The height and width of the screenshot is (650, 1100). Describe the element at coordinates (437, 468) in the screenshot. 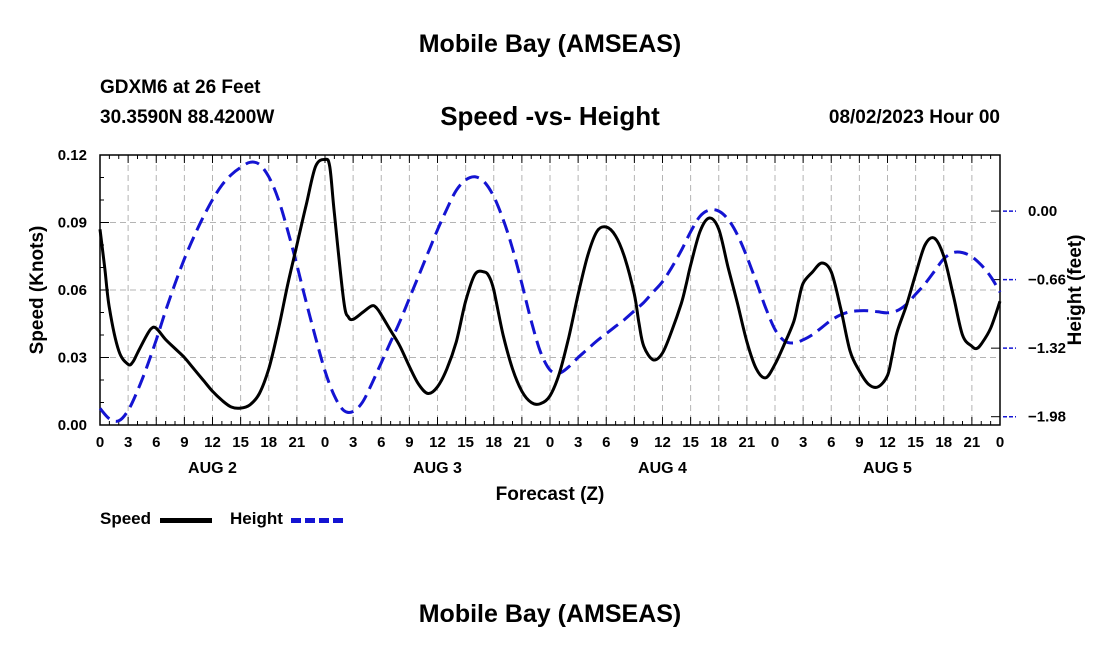

I see `x-day-label: AUG 3` at that location.